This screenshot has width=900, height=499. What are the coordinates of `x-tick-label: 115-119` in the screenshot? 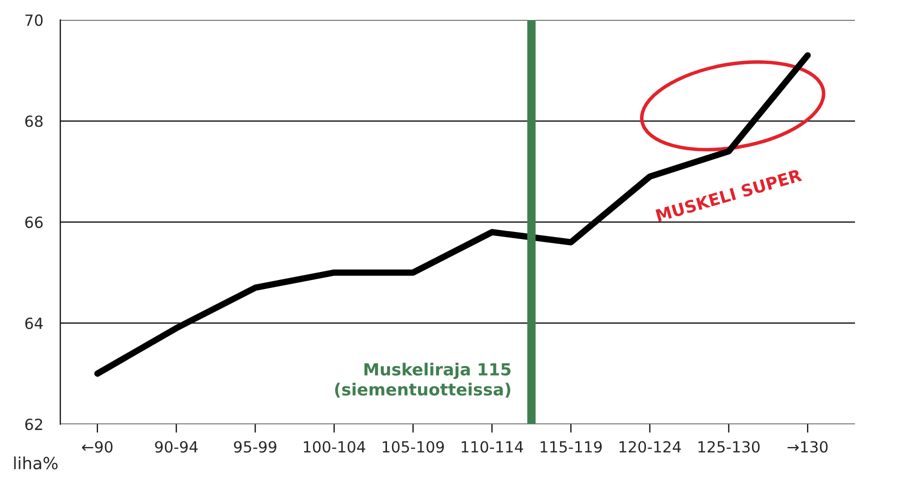 It's located at (571, 447).